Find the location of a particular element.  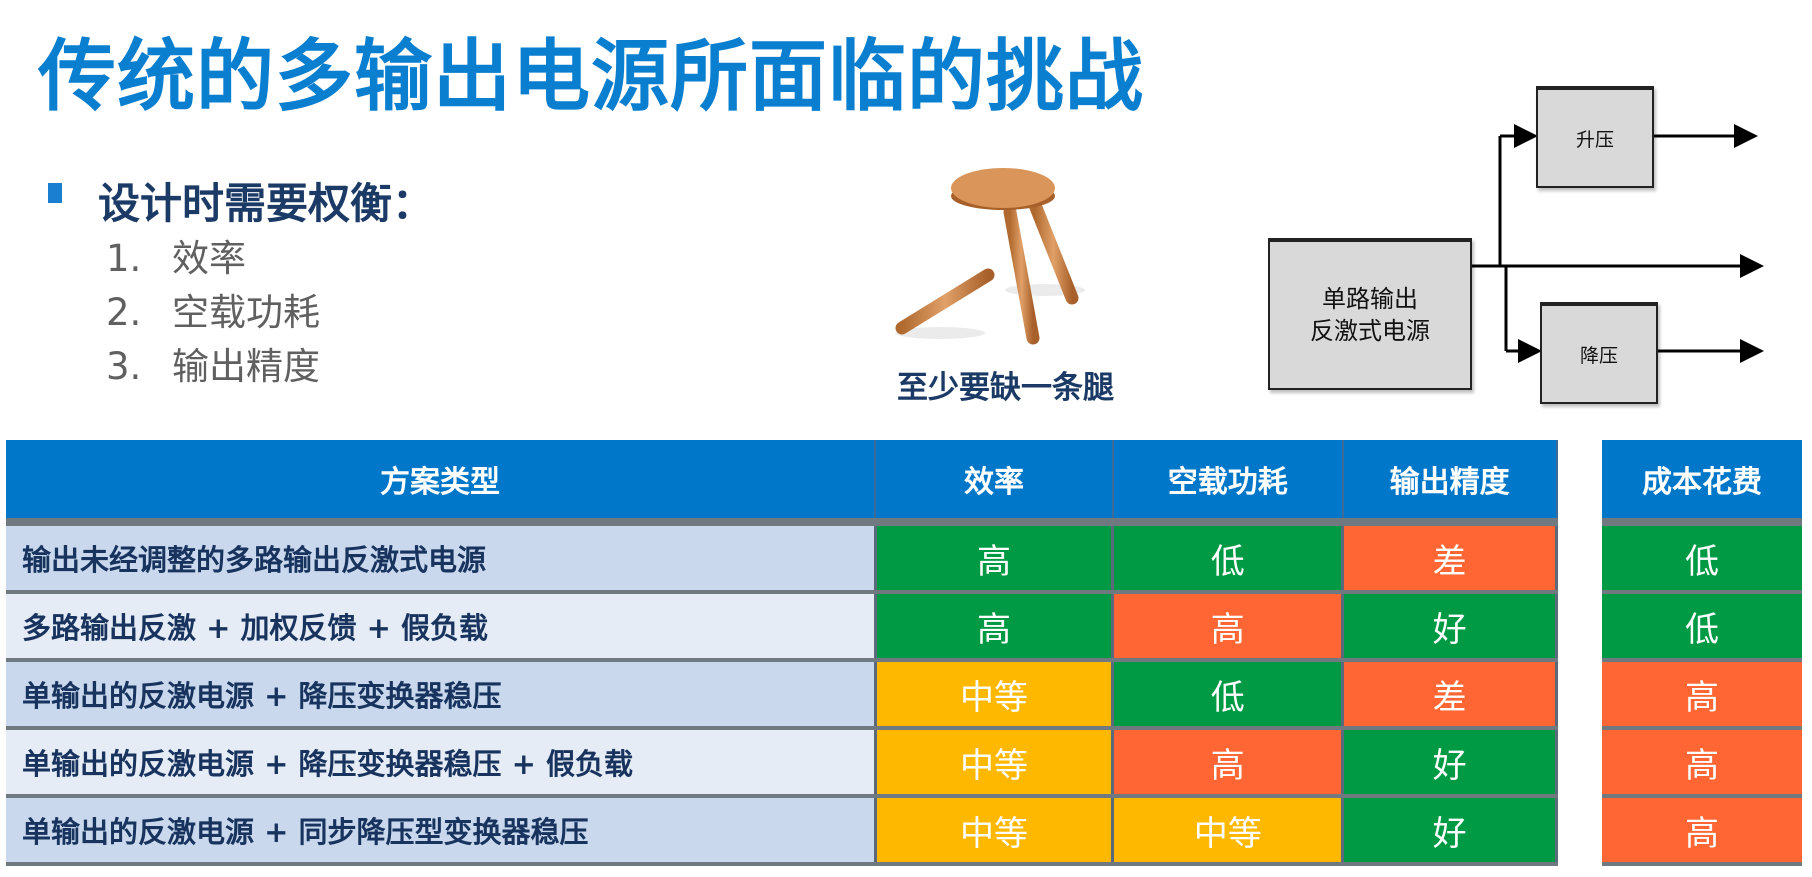

table-row: 单输出的反激电源 + 降压变换器稳压 中等低差 is located at coordinates (782, 695).